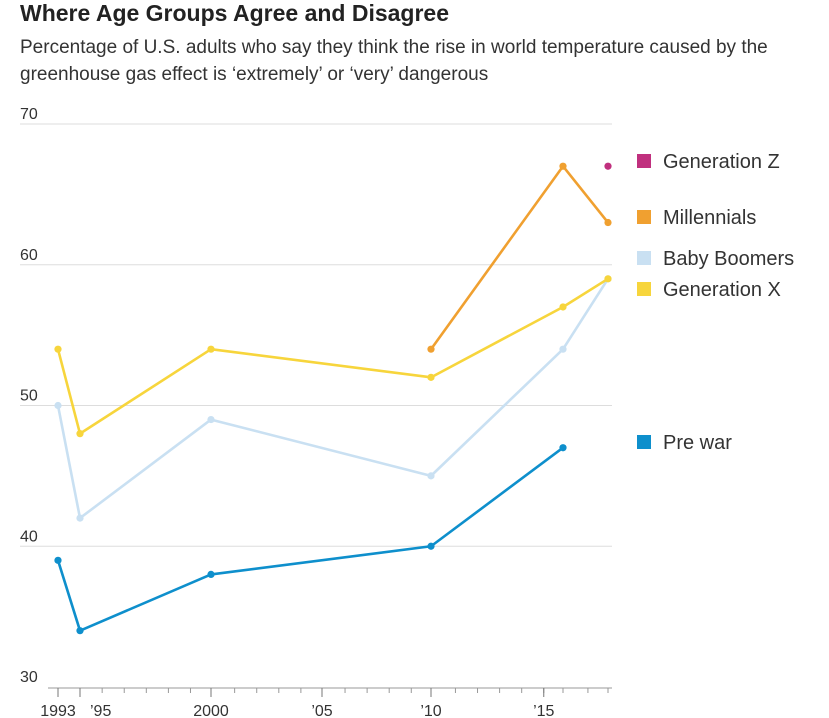 The image size is (829, 718). Describe the element at coordinates (722, 290) in the screenshot. I see `legend-label: Generation X` at that location.